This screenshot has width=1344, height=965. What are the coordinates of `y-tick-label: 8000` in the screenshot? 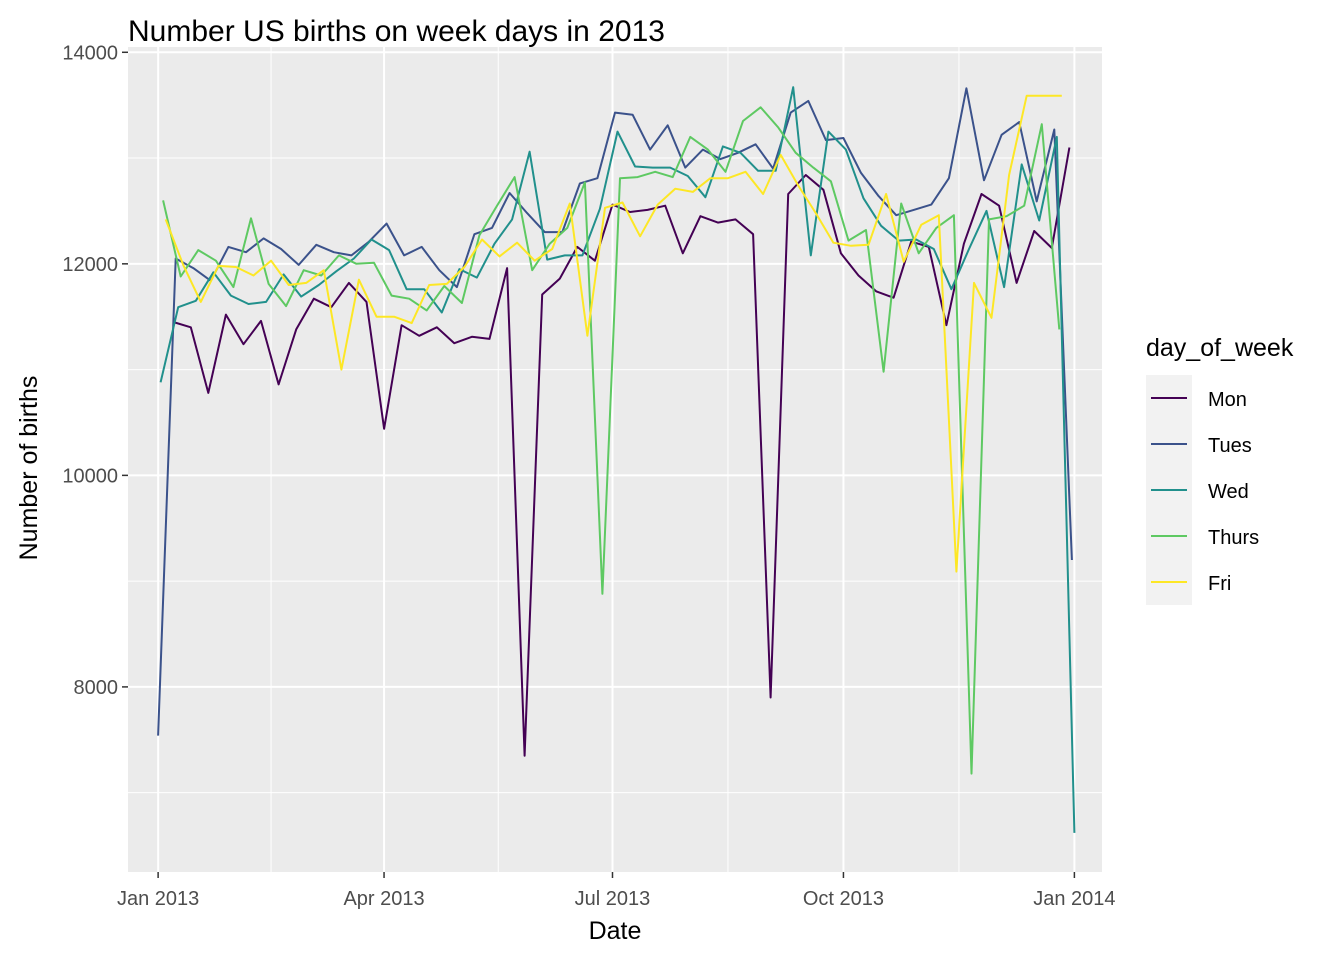 It's located at (96, 688).